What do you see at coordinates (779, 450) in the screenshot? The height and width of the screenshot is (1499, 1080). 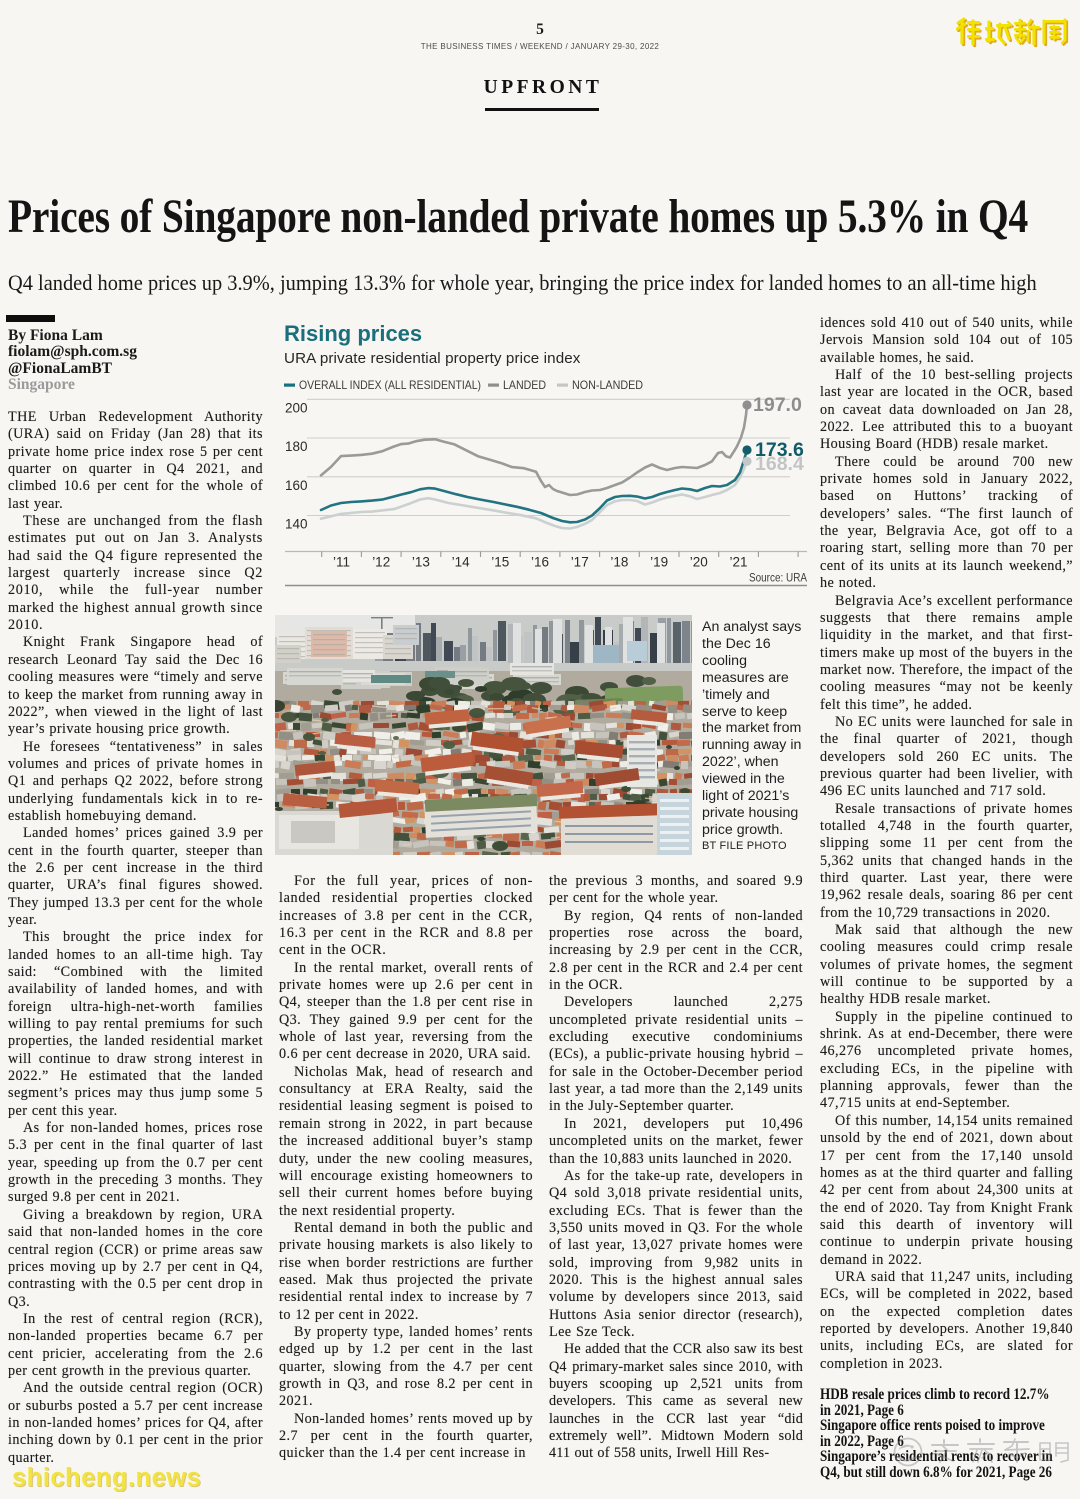 I see `svg-text: 173.6` at bounding box center [779, 450].